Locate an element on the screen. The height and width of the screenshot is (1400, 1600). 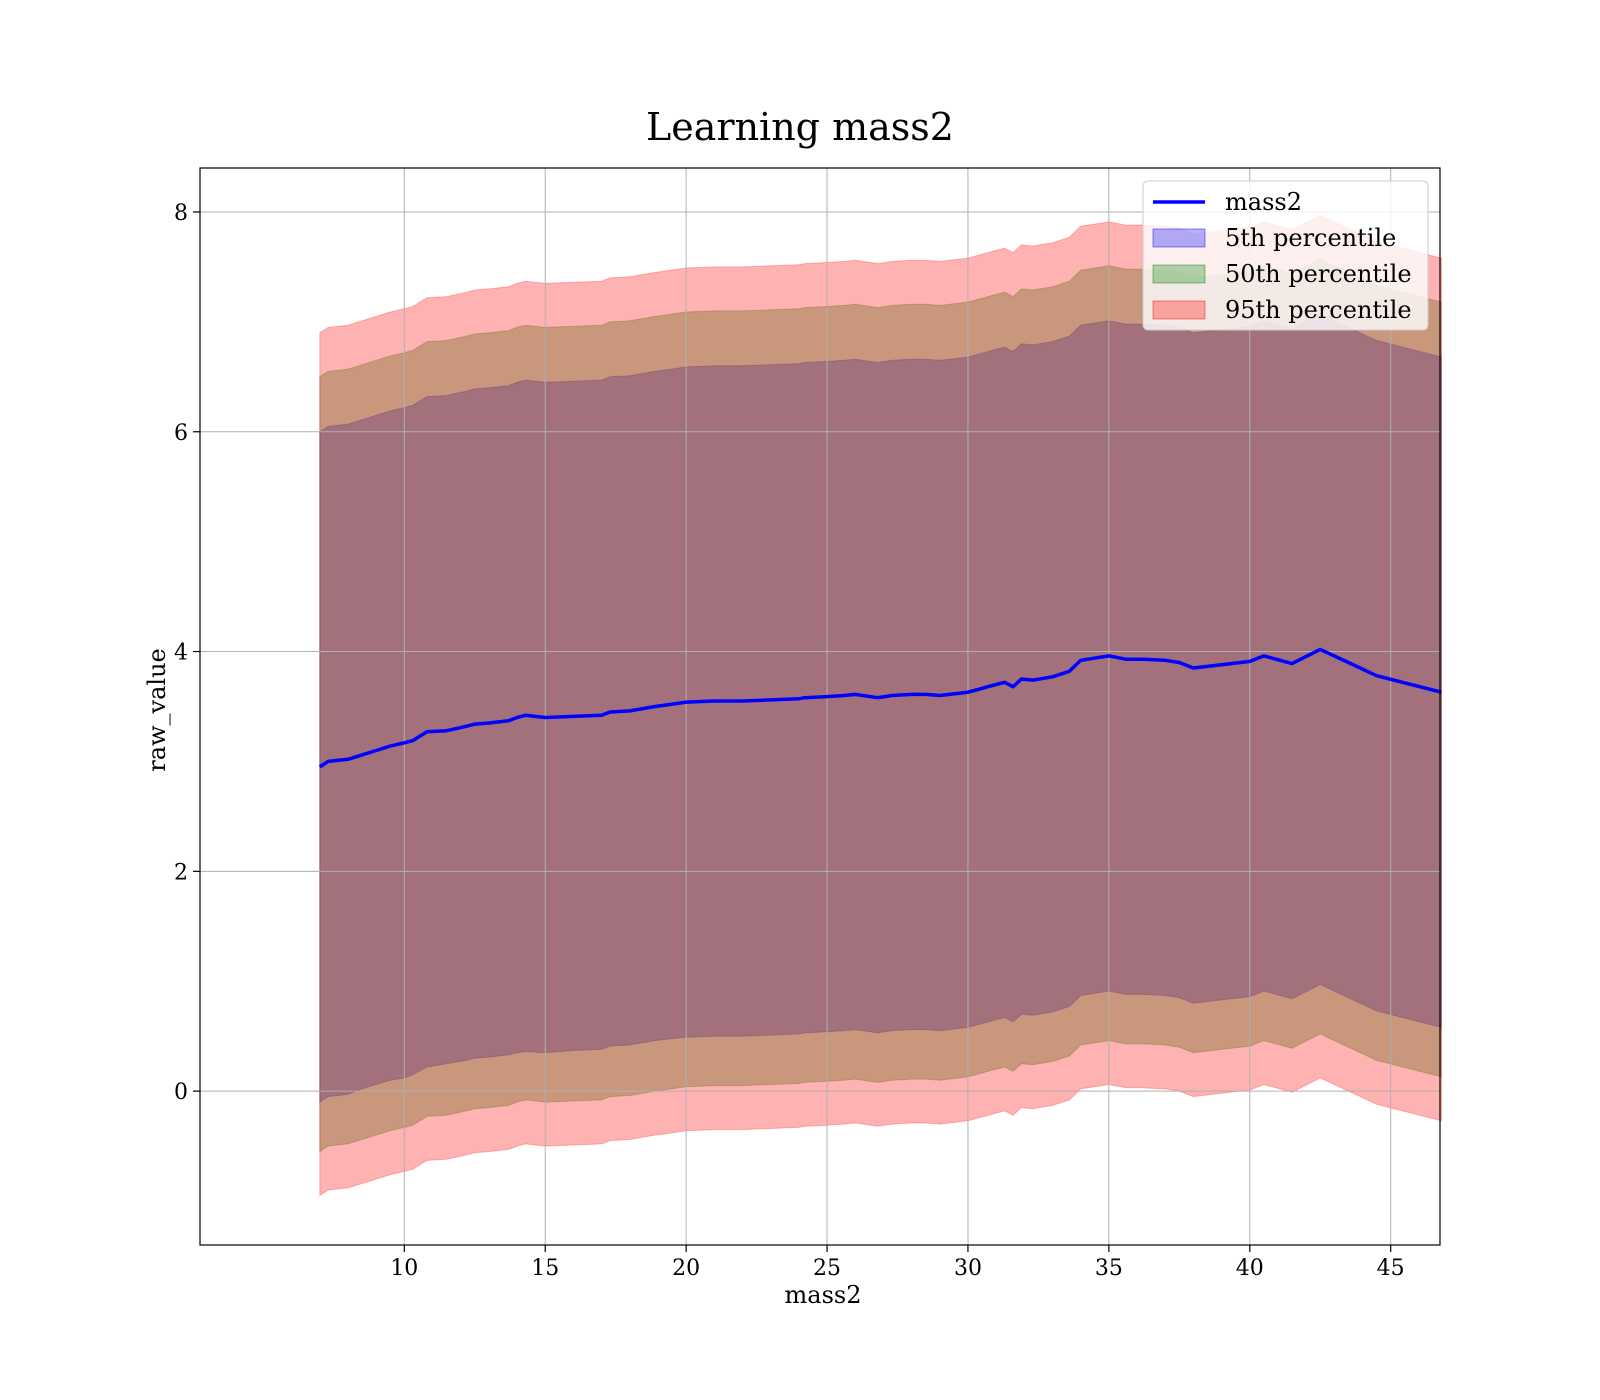
y-tick-label: 8 is located at coordinates (181, 213).